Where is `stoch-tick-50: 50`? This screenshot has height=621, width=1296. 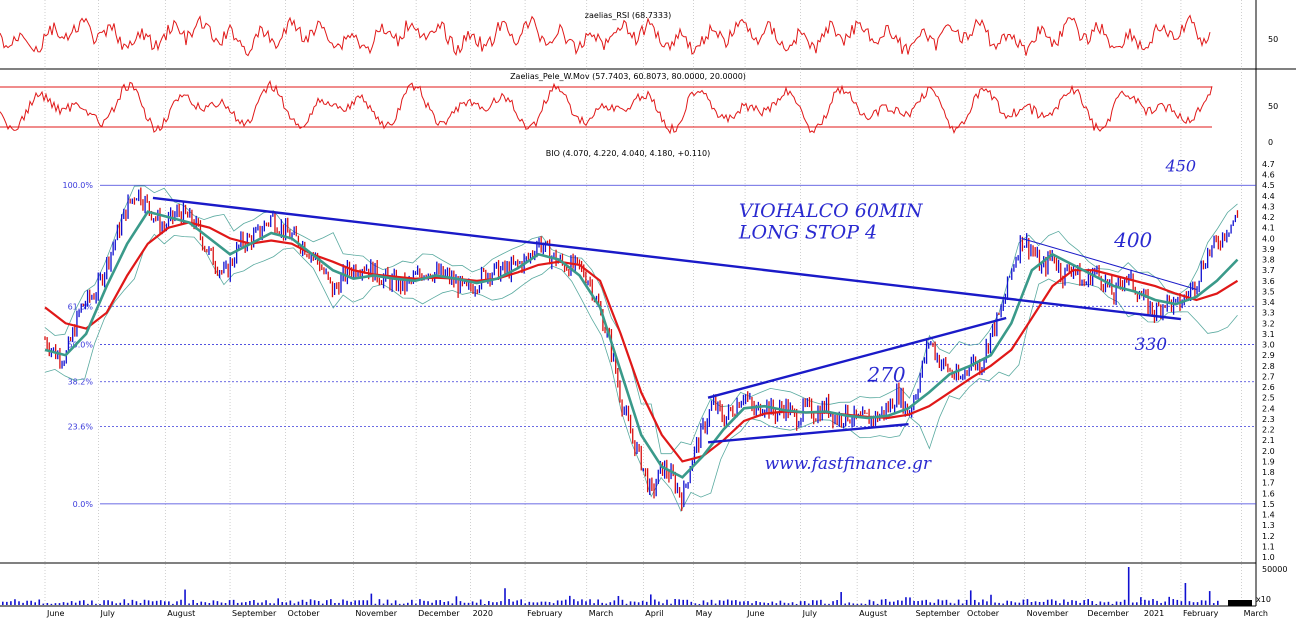
stoch-tick-50: 50 is located at coordinates (1273, 106).